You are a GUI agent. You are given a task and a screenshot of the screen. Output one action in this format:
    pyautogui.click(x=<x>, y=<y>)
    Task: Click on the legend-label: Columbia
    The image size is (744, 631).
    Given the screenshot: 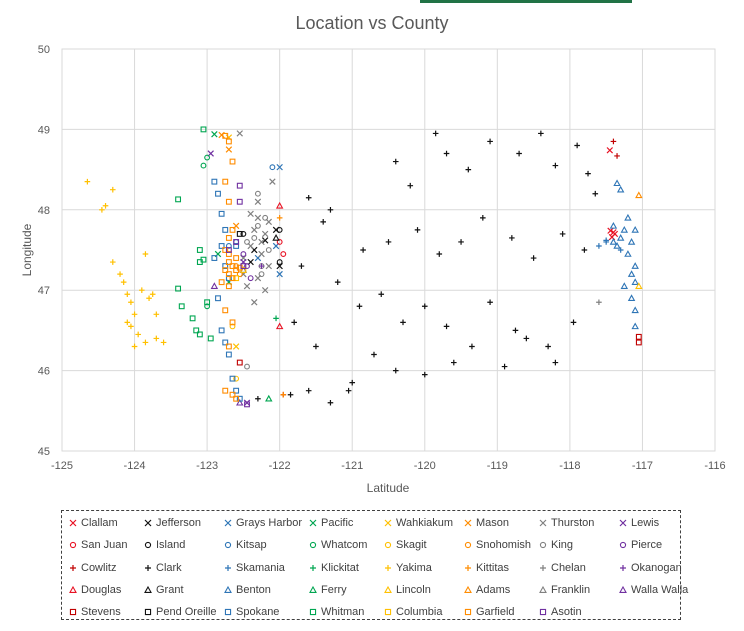 What is the action you would take?
    pyautogui.click(x=419, y=612)
    